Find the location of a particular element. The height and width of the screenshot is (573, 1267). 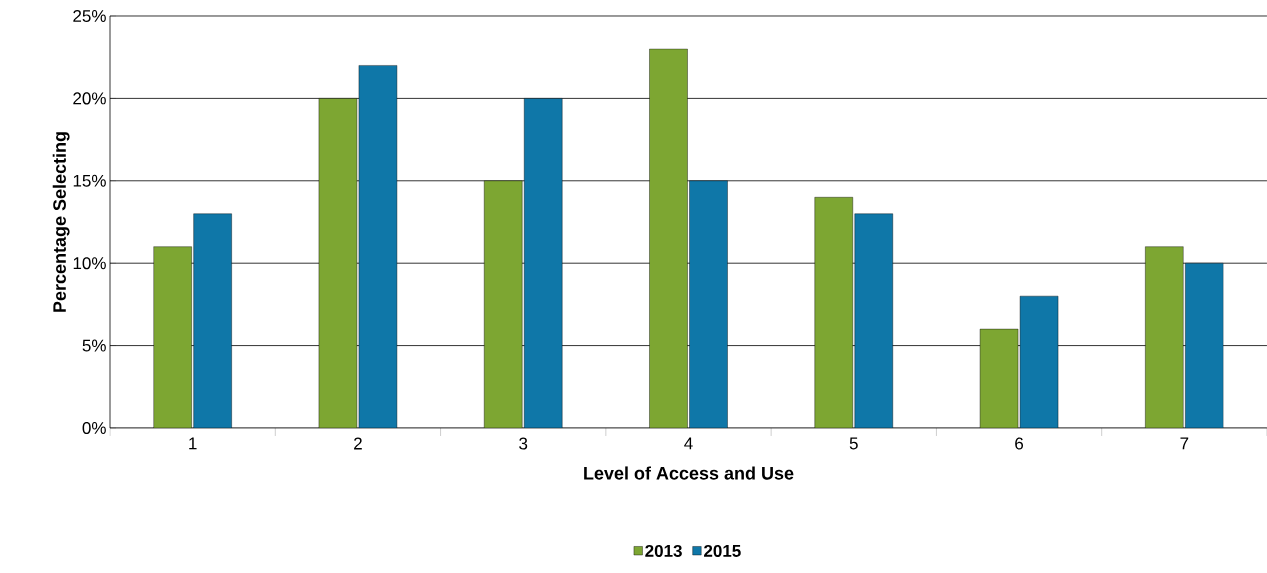

x-tick-label: 2 is located at coordinates (358, 443).